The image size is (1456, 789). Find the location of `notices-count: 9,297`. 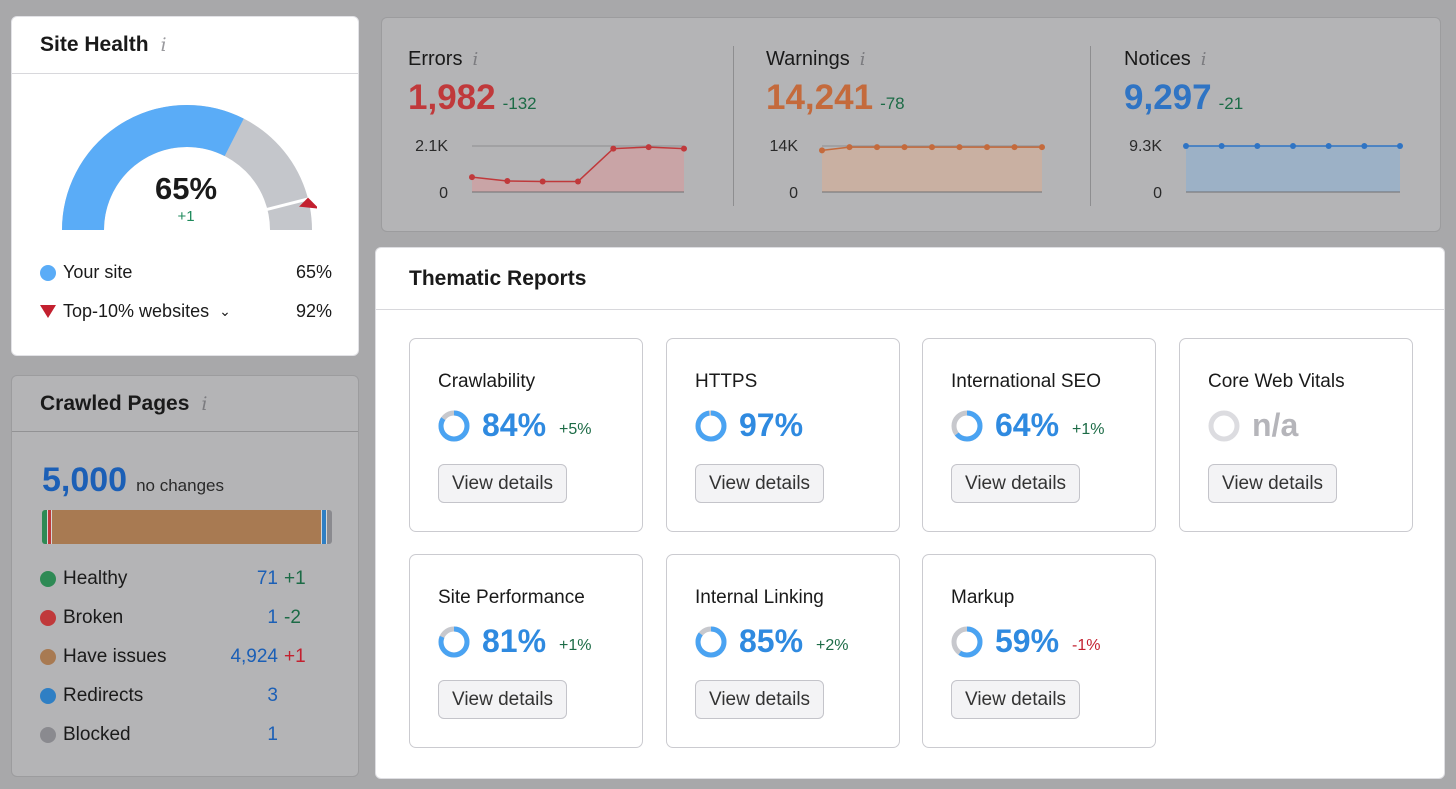

notices-count: 9,297 is located at coordinates (1168, 97).